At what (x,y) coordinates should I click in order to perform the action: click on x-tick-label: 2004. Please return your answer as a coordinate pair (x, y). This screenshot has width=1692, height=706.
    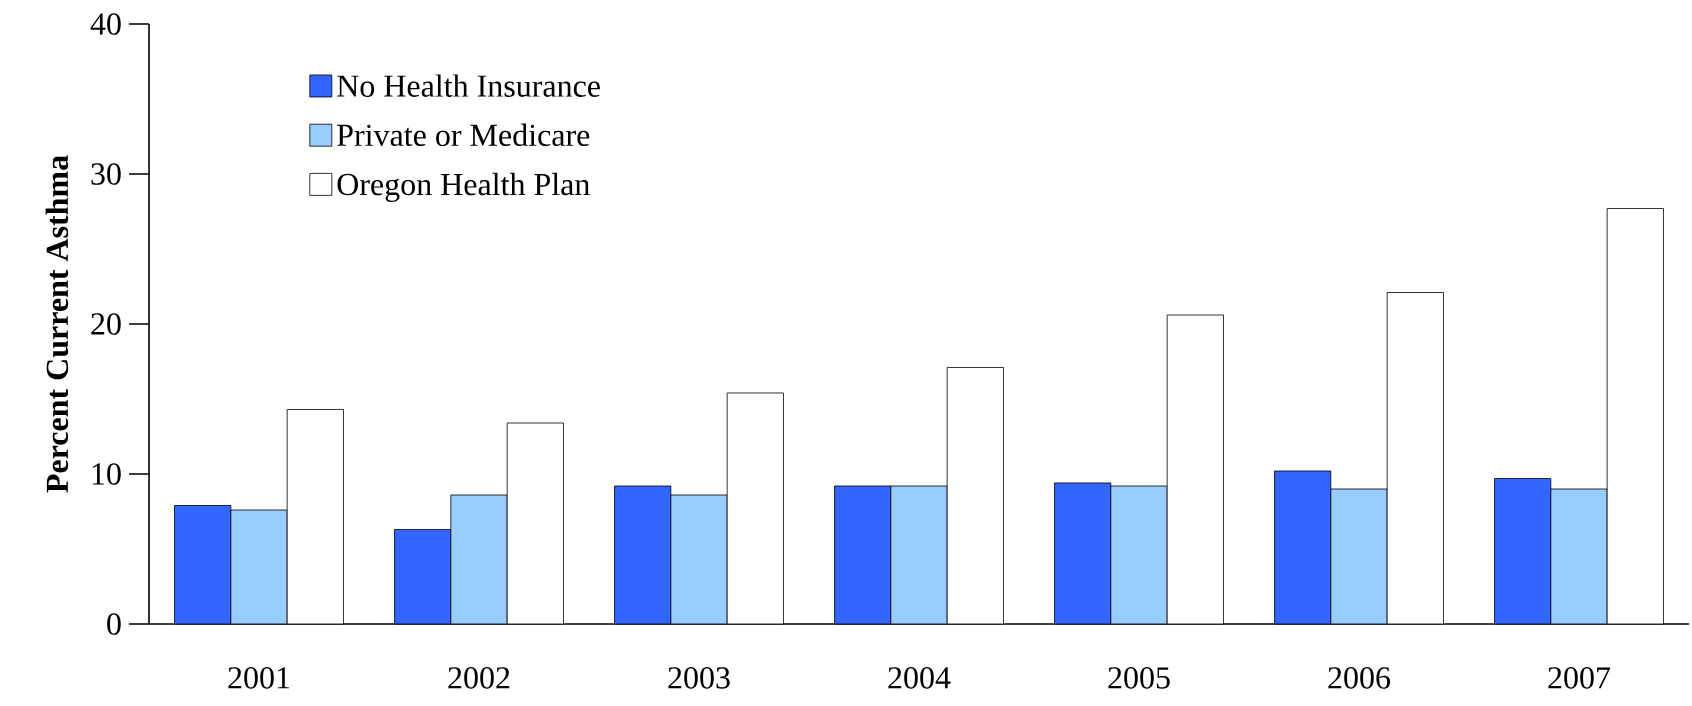
    Looking at the image, I should click on (919, 678).